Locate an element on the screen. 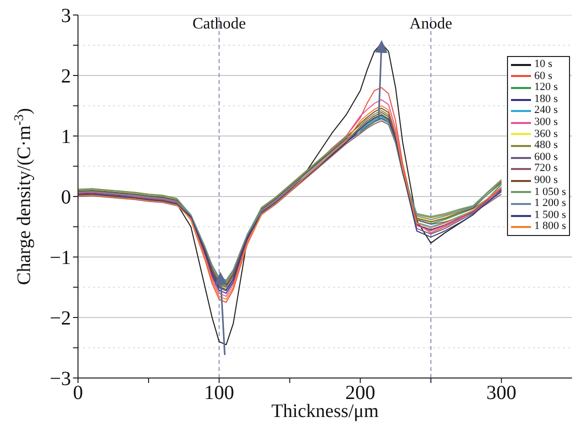 The image size is (574, 429). legend-label: 60 s is located at coordinates (543, 76).